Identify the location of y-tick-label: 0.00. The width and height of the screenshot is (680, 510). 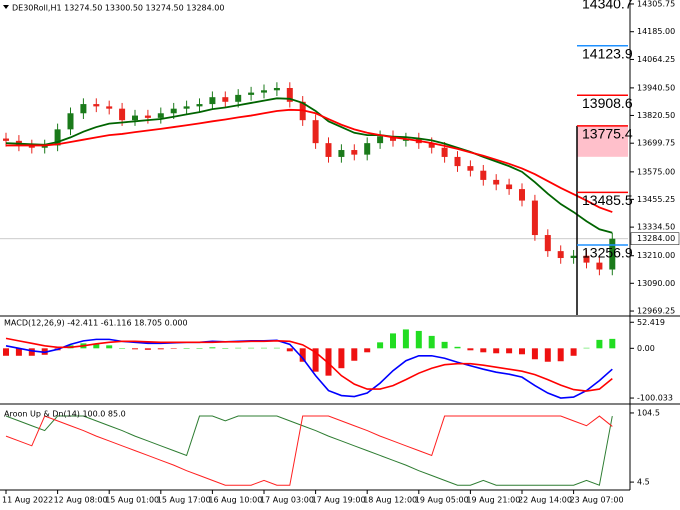
(646, 348).